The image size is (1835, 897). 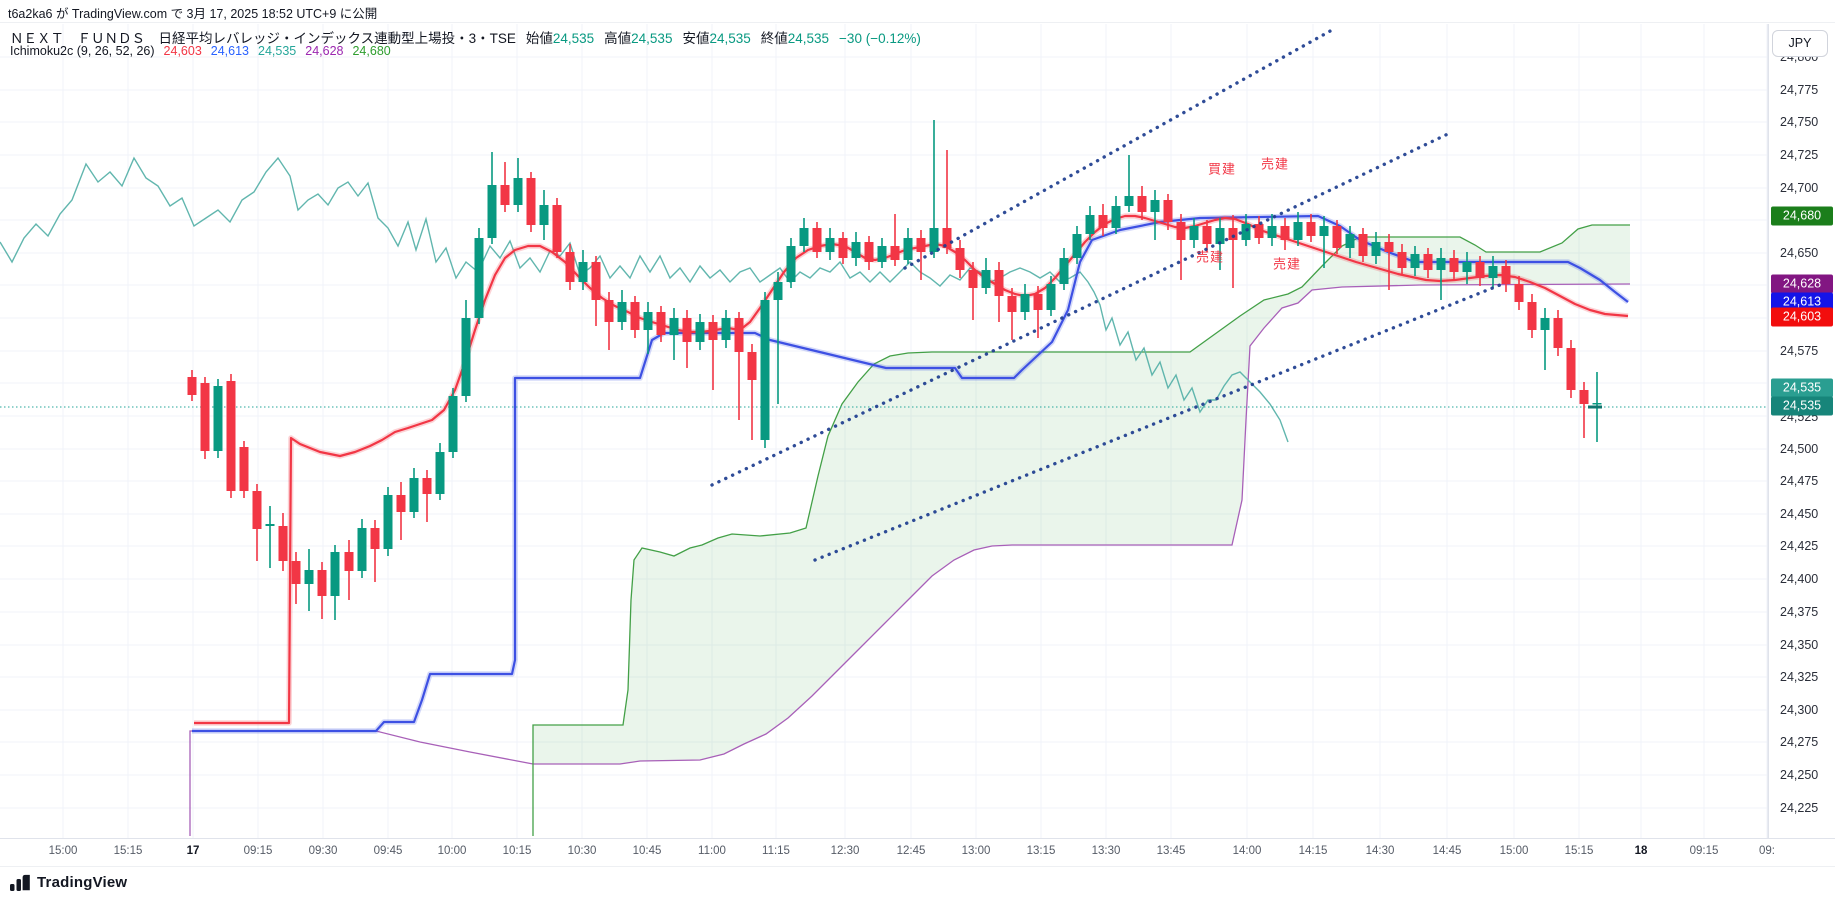 I want to click on time-axis-label: 10:45, so click(x=647, y=851).